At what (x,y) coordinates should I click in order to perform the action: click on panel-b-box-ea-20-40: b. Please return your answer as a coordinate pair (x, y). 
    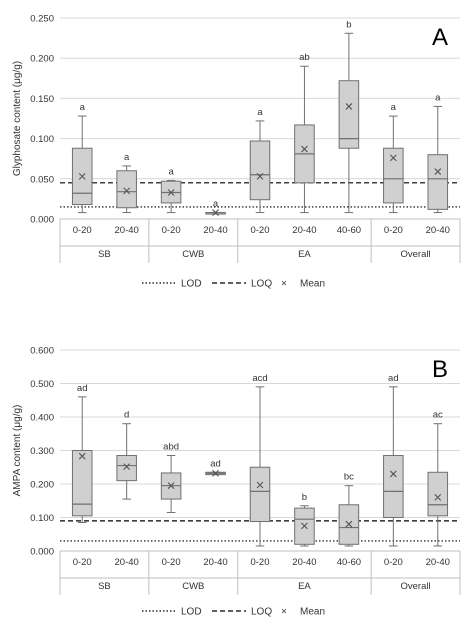
    Looking at the image, I should click on (304, 519).